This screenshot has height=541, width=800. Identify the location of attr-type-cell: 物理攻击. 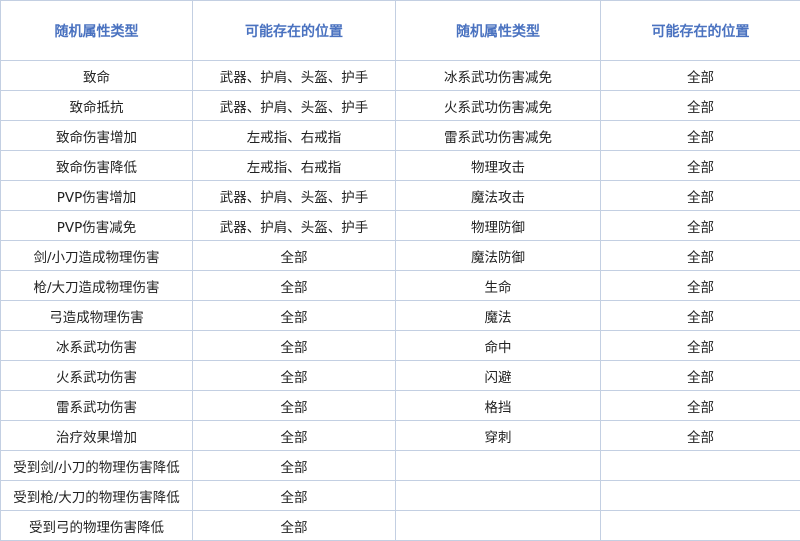
(498, 165).